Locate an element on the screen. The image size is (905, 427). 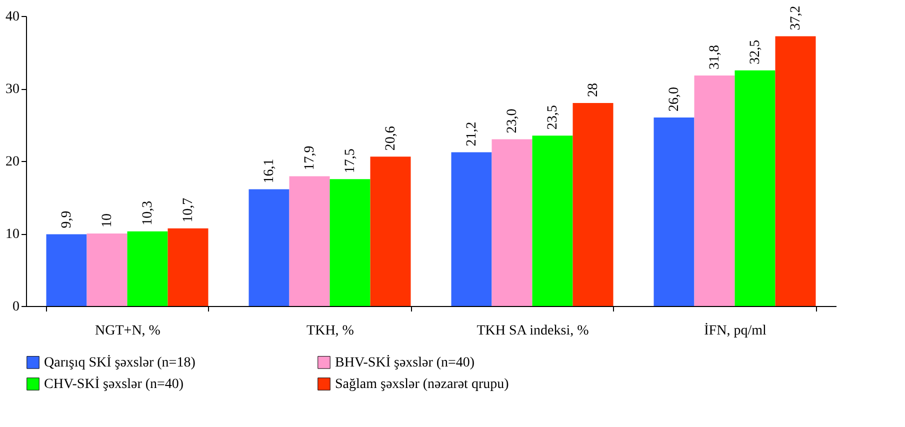
x-tick-label: TKH, % is located at coordinates (330, 331).